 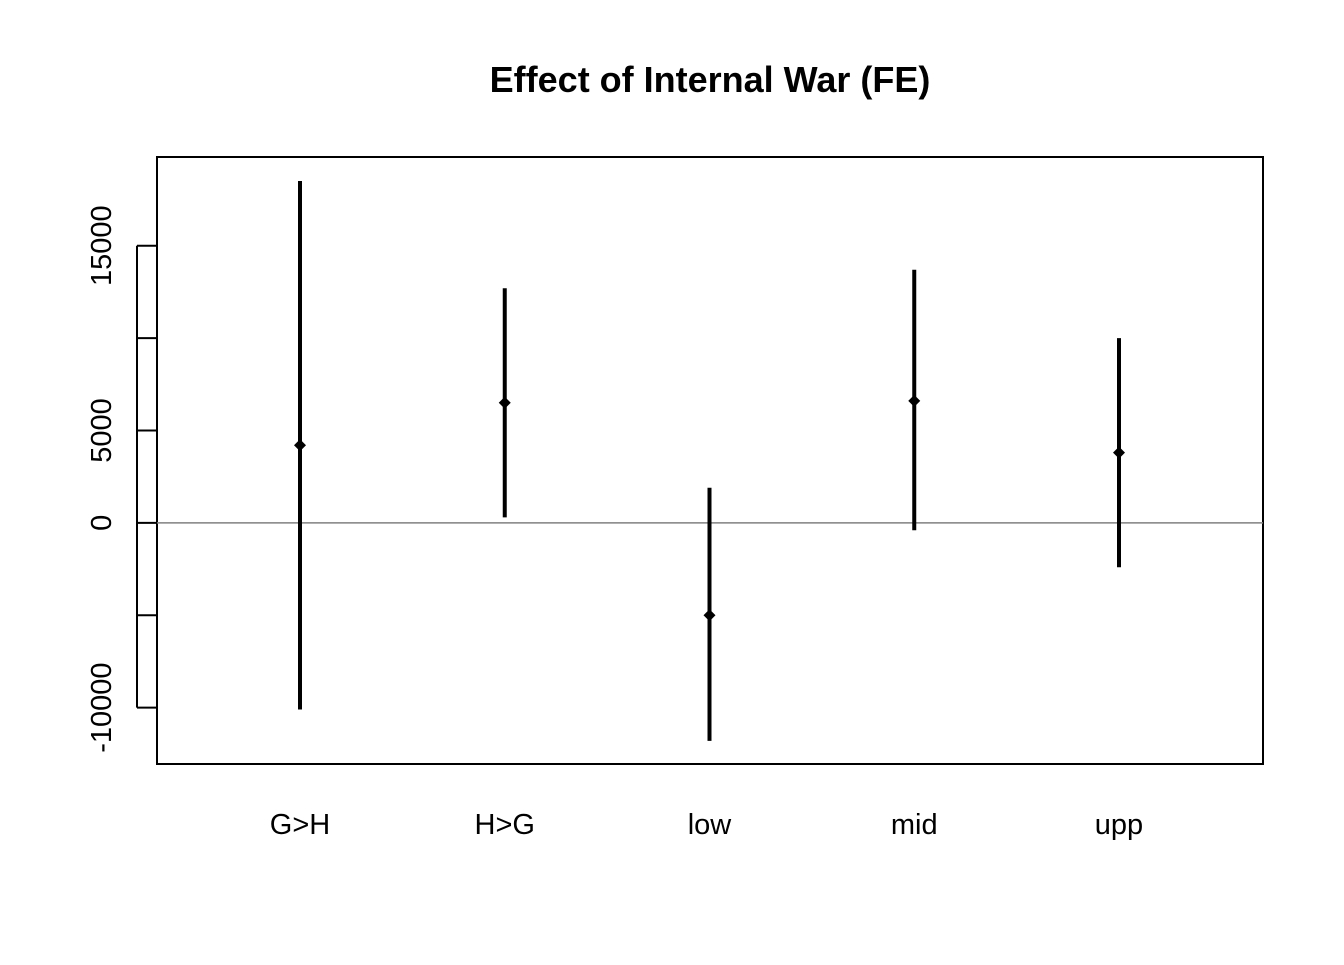 What do you see at coordinates (710, 825) in the screenshot?
I see `x-tick-label: low` at bounding box center [710, 825].